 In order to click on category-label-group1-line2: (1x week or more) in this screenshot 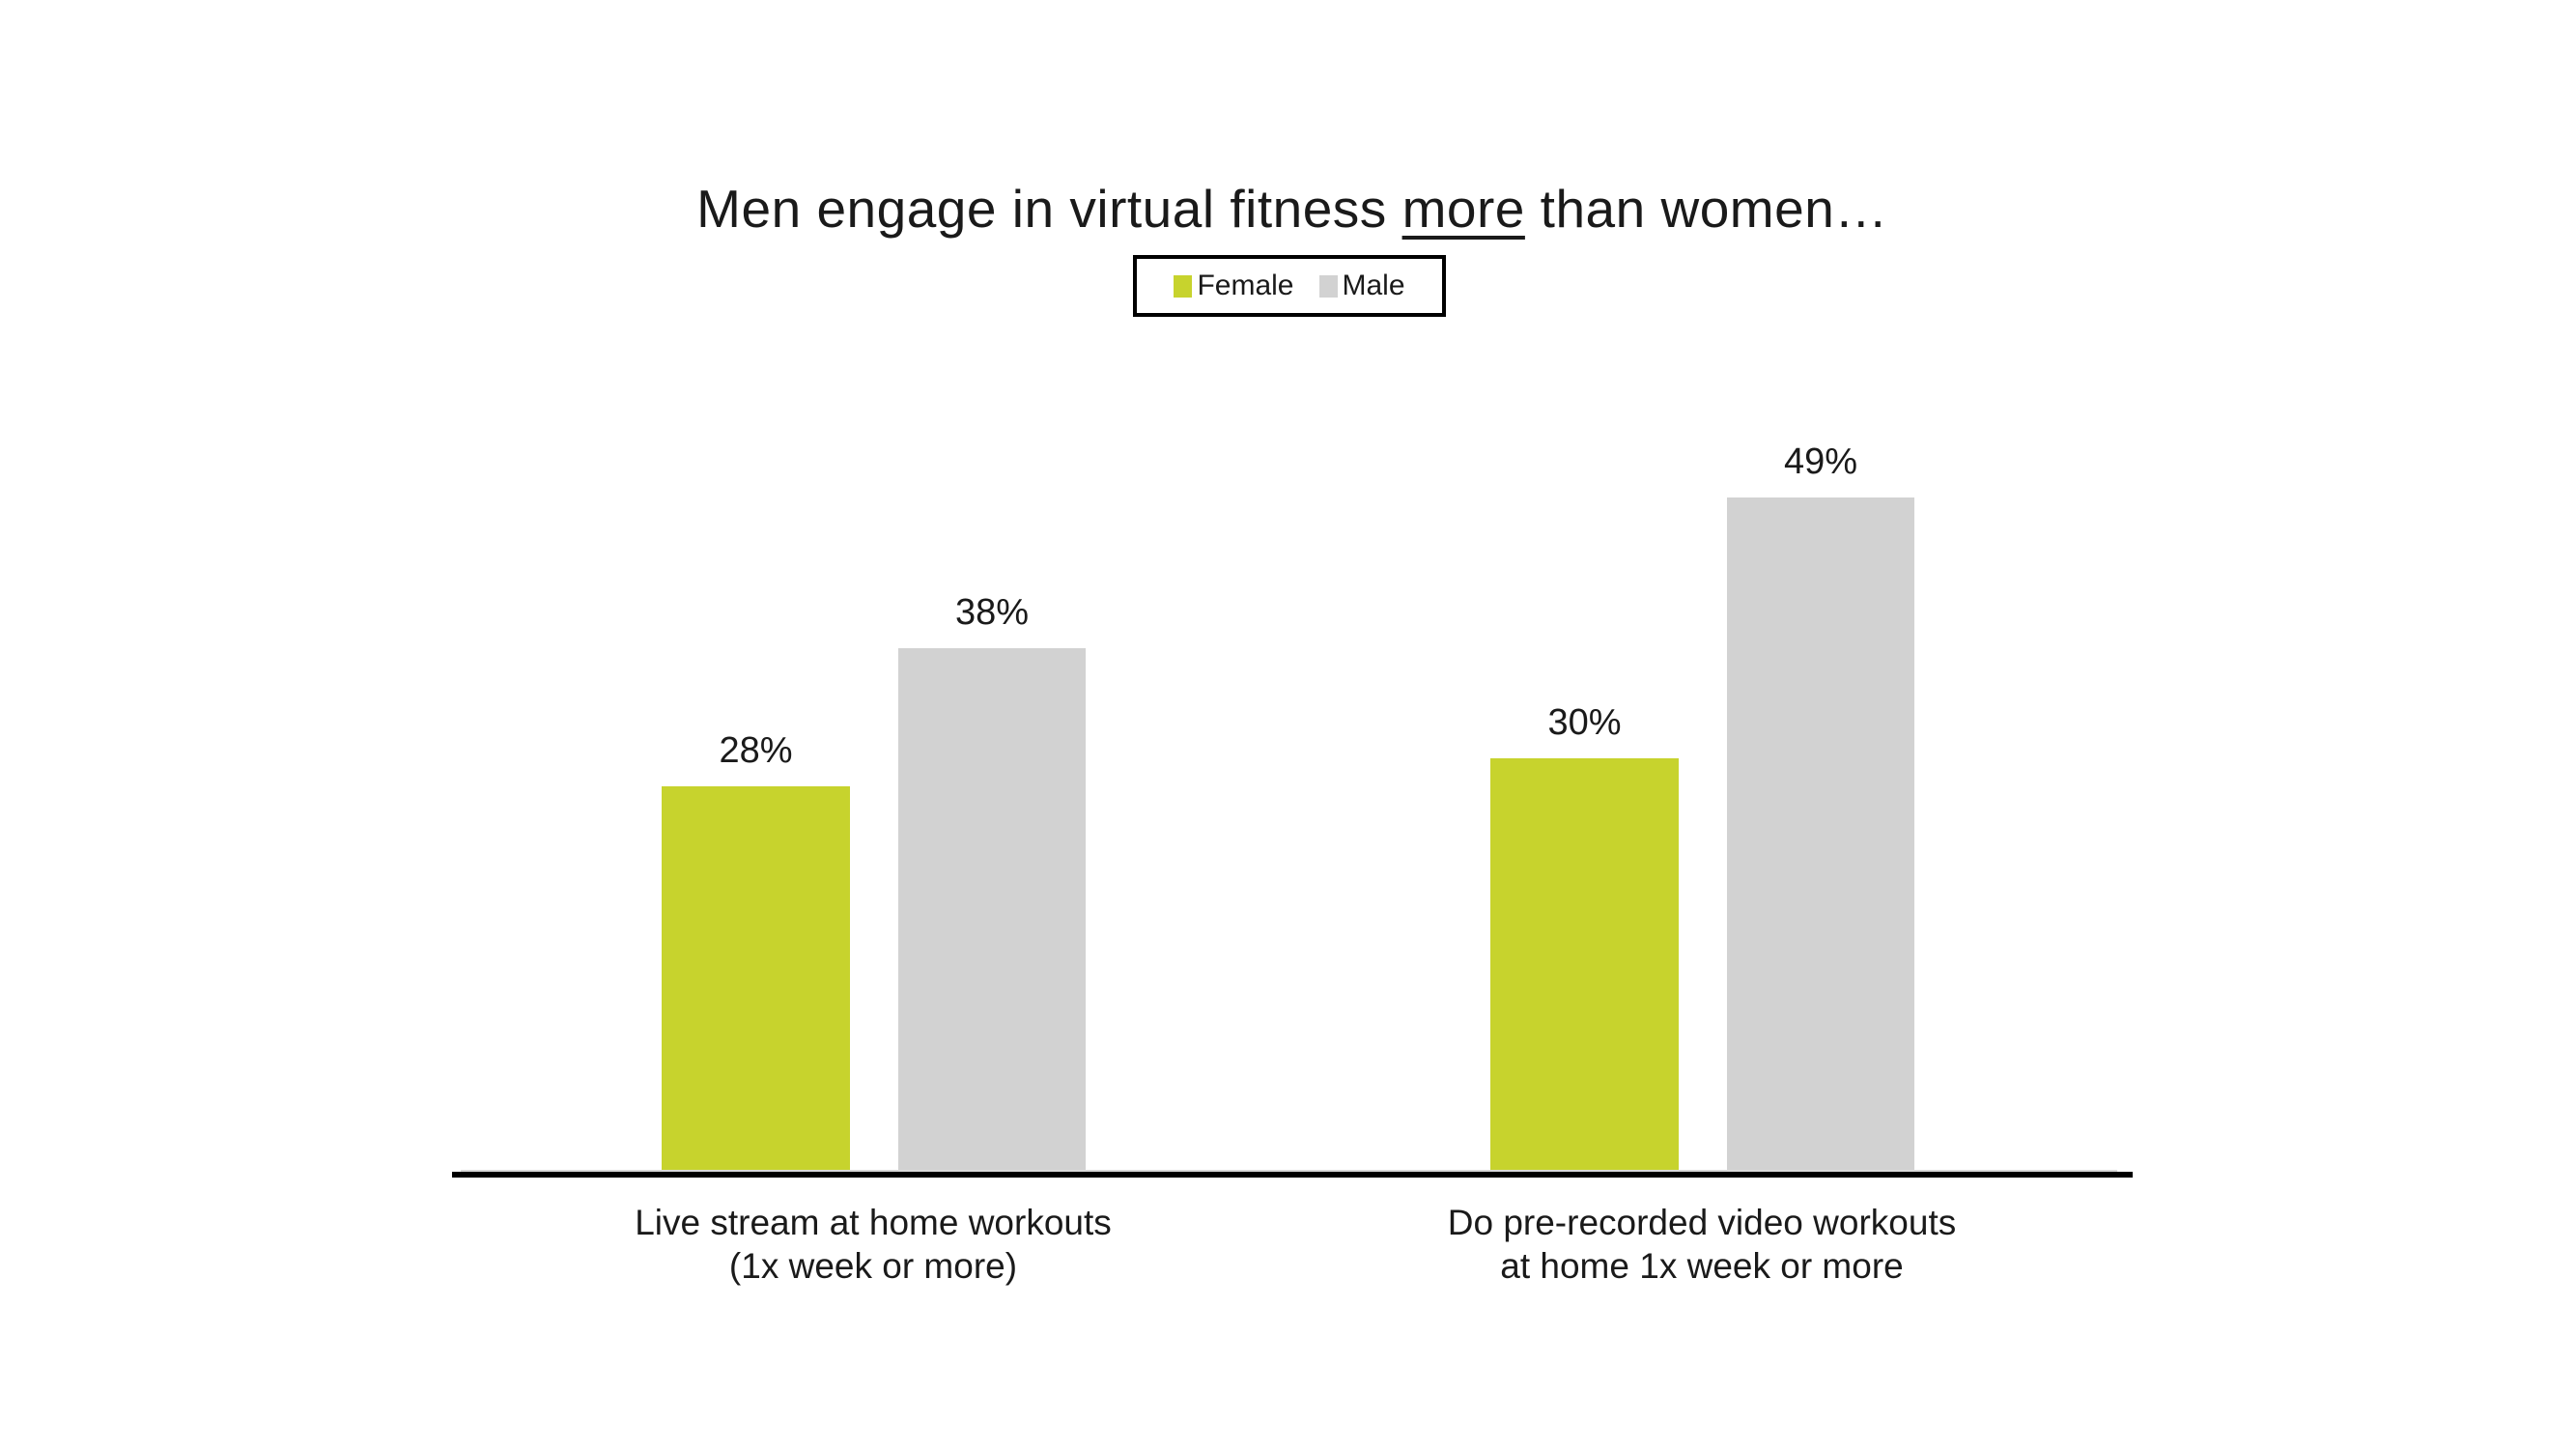, I will do `click(873, 1266)`.